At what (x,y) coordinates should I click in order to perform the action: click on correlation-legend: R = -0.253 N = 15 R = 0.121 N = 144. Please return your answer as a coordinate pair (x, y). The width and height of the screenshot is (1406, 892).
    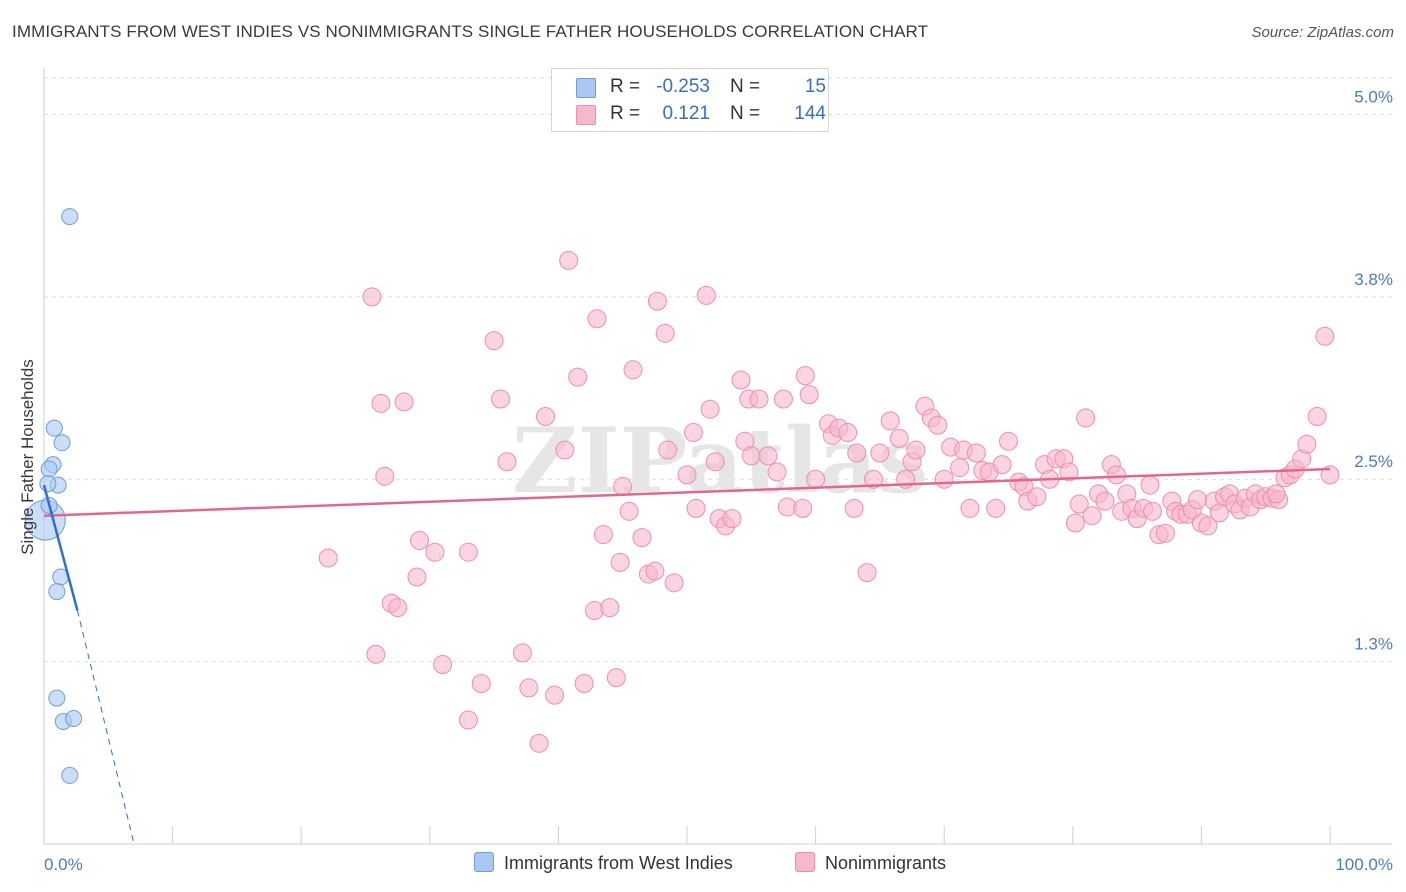
    Looking at the image, I should click on (690, 100).